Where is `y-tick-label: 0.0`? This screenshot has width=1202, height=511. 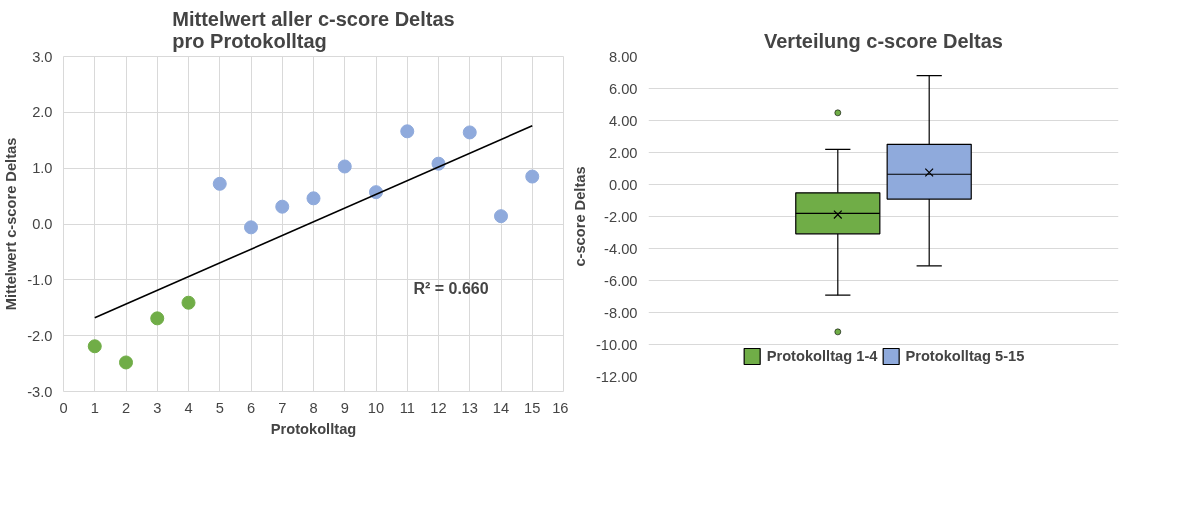 y-tick-label: 0.0 is located at coordinates (42, 224).